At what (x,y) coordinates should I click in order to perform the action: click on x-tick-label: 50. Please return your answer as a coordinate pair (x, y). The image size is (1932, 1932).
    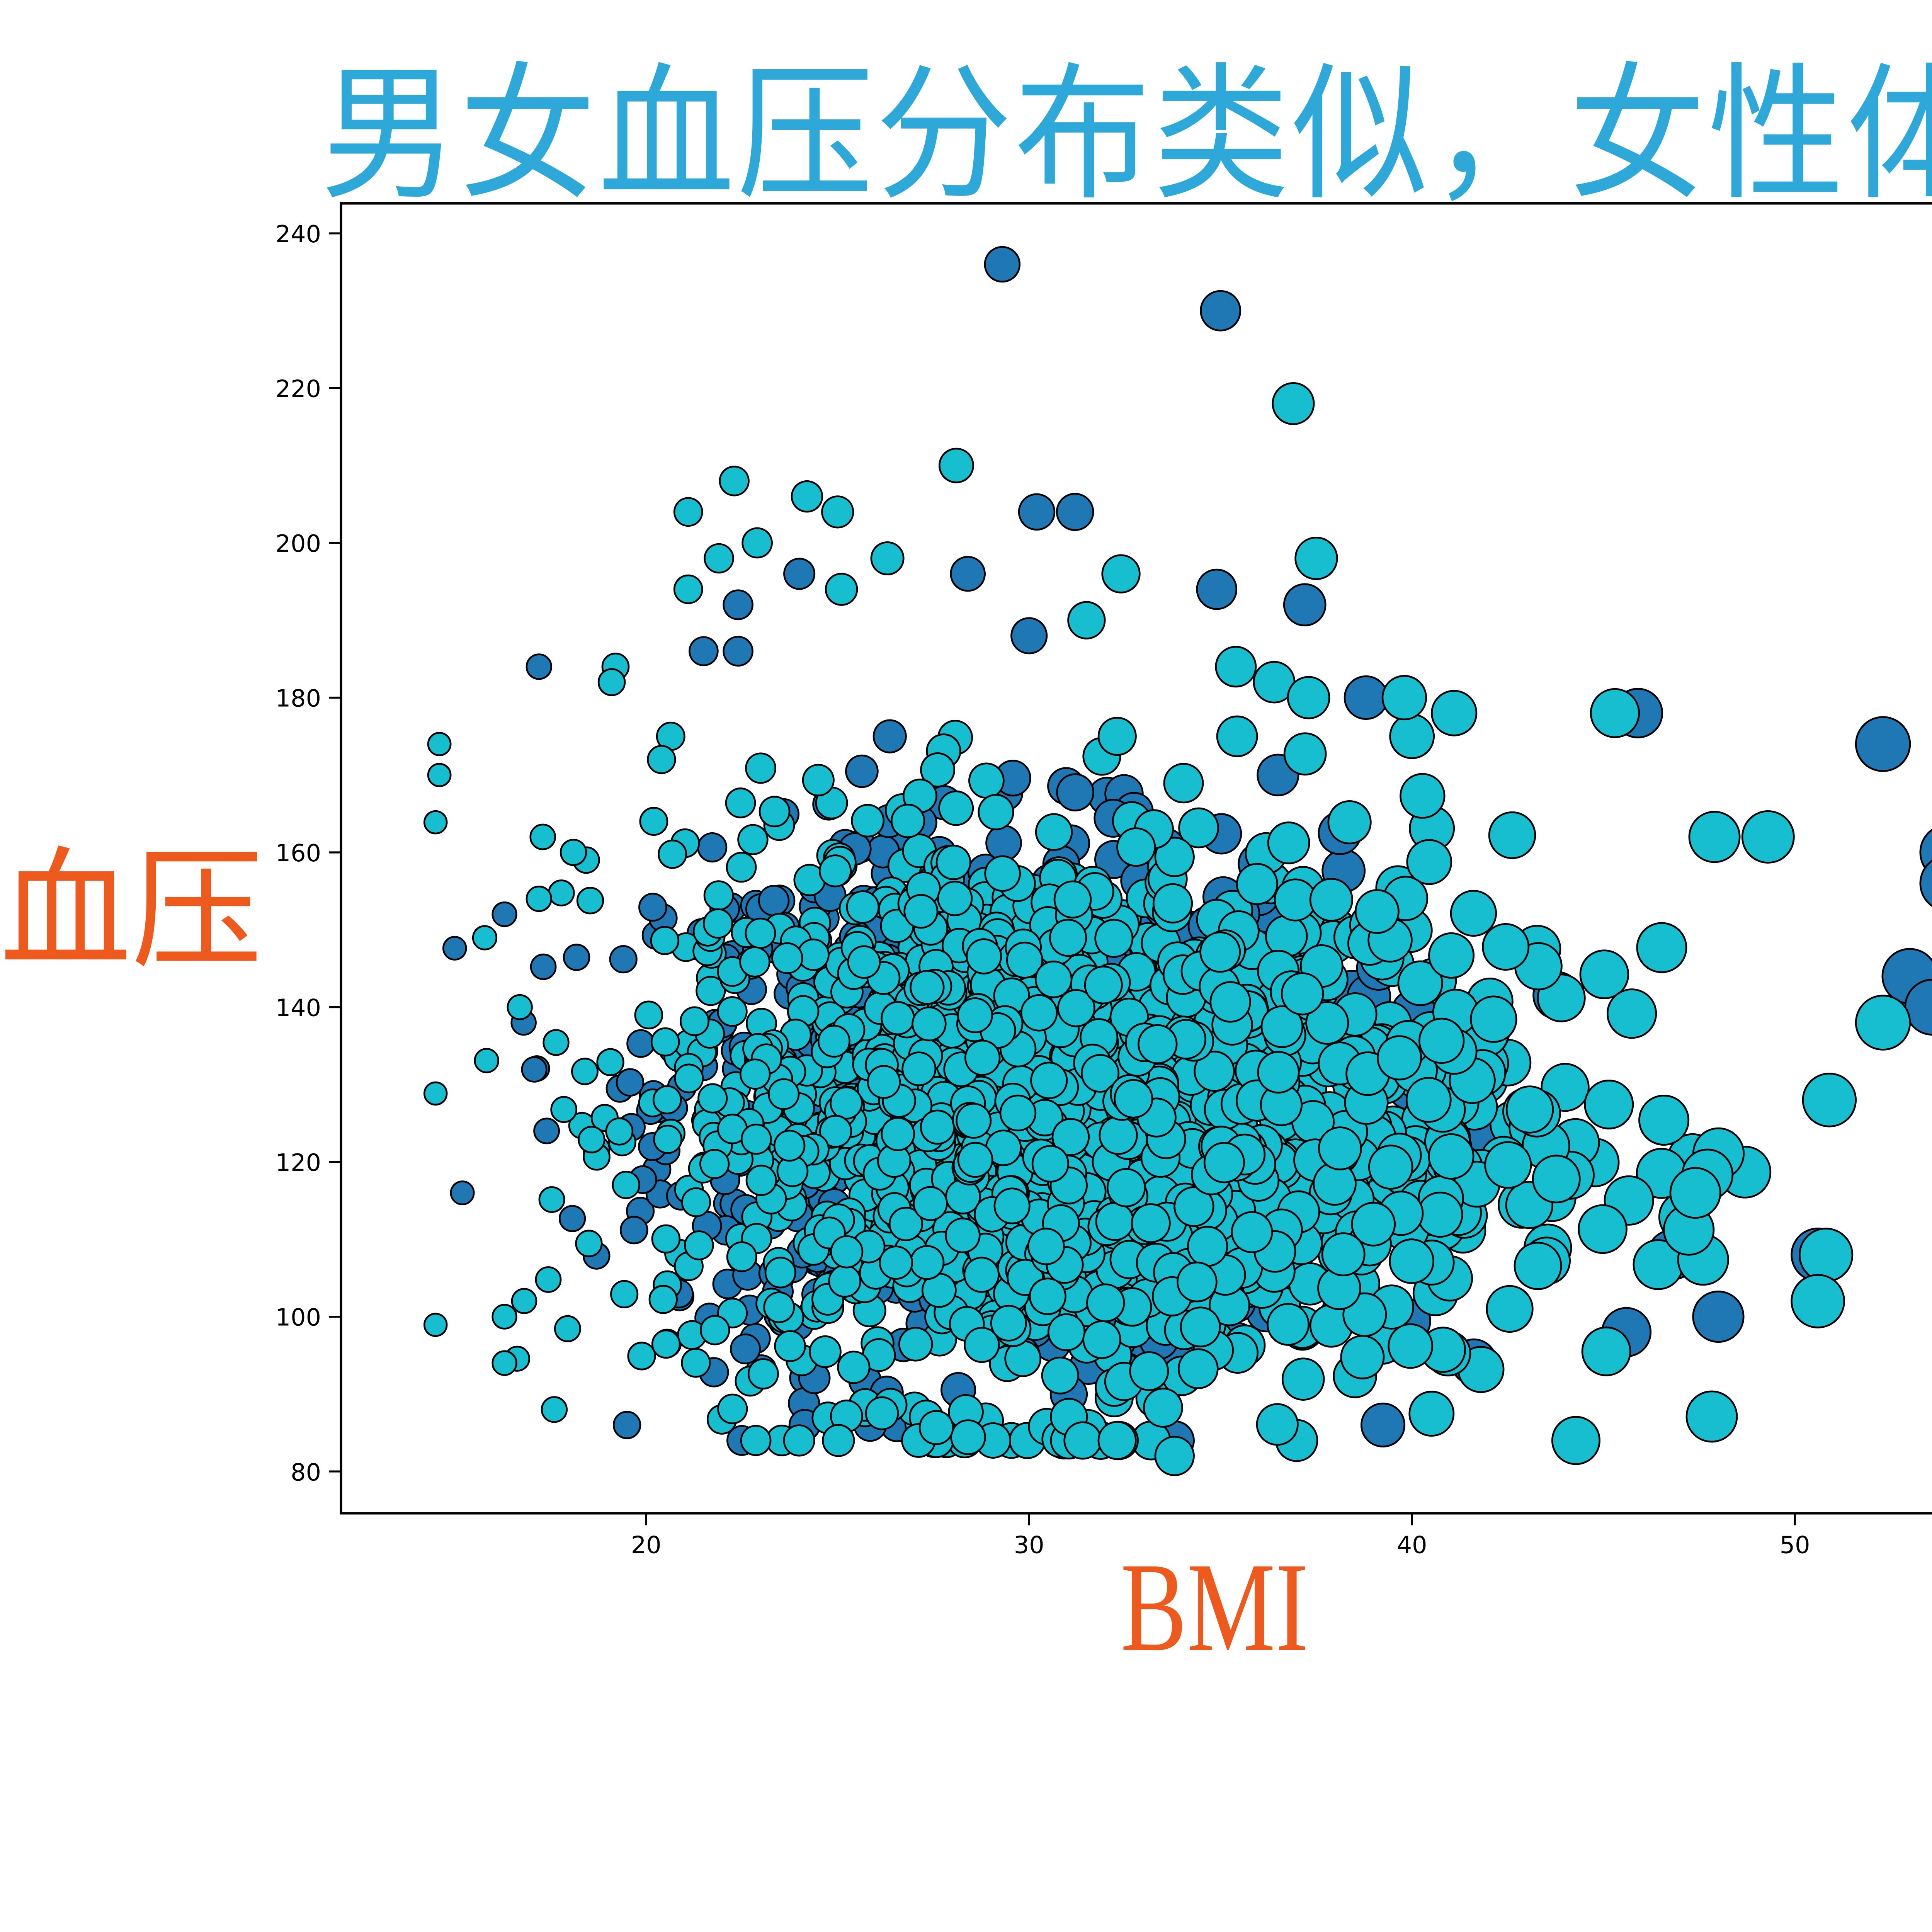
    Looking at the image, I should click on (1795, 1545).